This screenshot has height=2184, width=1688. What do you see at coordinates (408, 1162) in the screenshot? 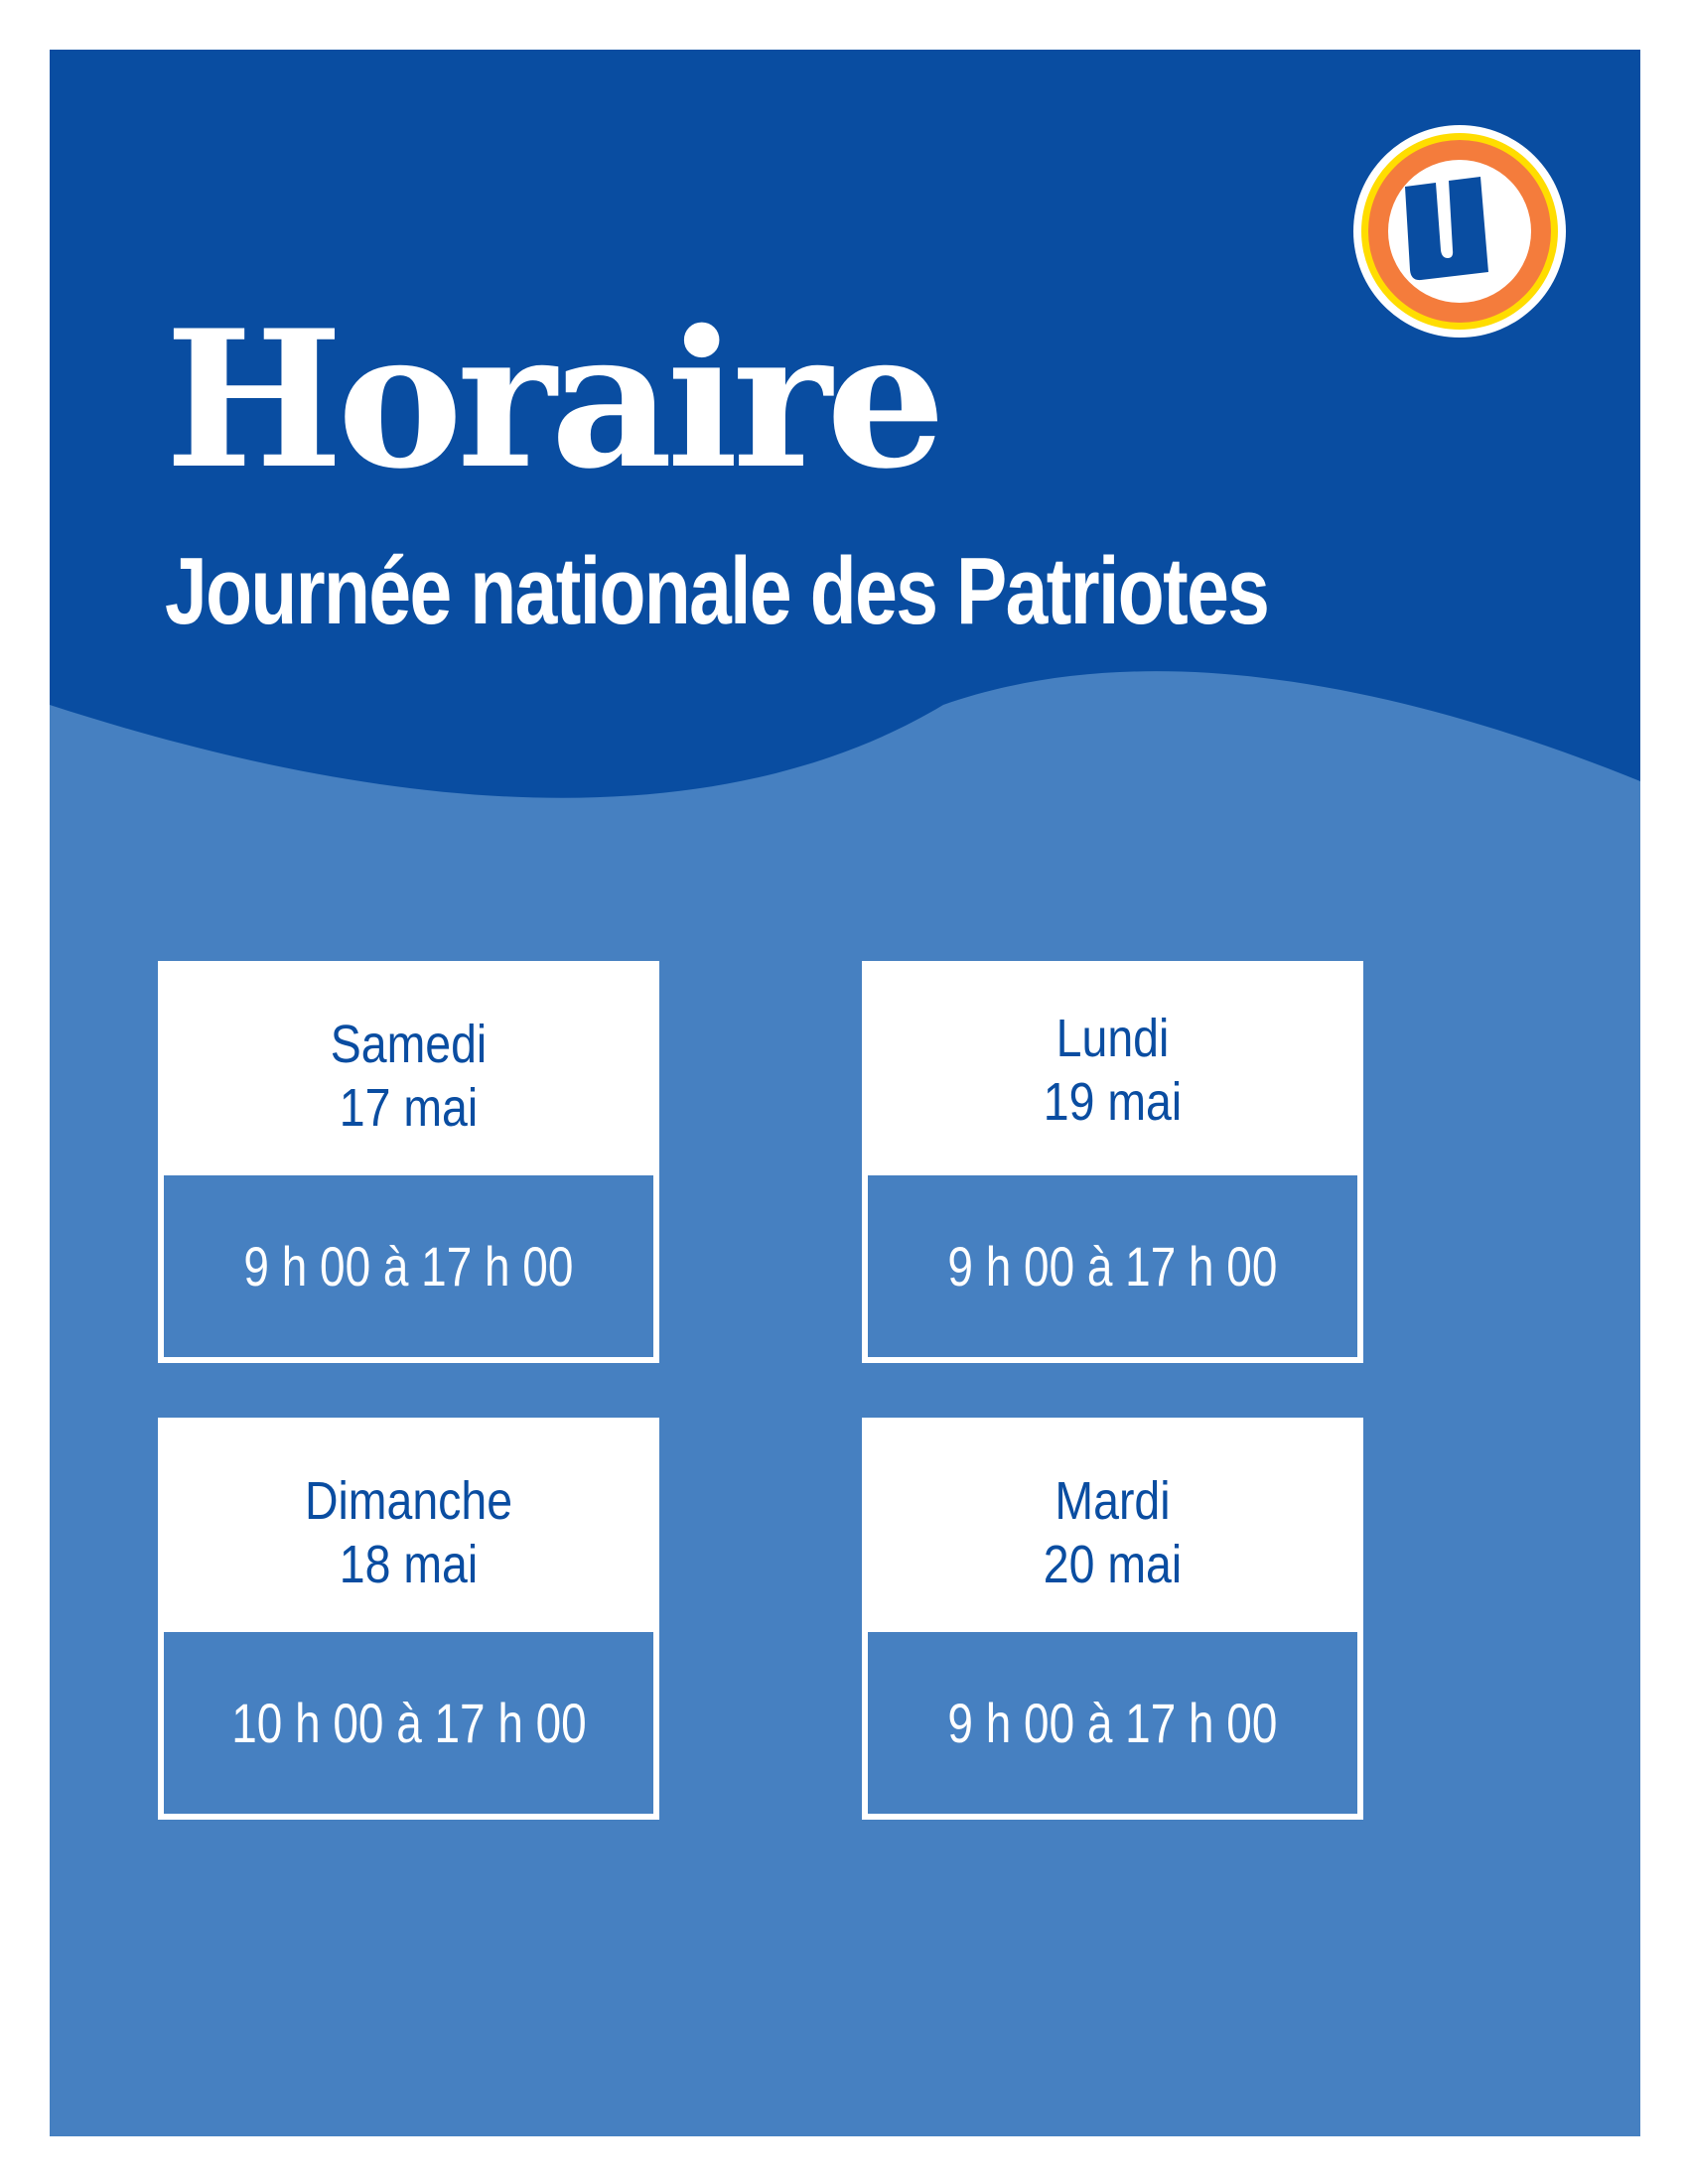
I see `schedule-card-samedi: Samedi 17 mai 9 h 00 à 17 h 00` at bounding box center [408, 1162].